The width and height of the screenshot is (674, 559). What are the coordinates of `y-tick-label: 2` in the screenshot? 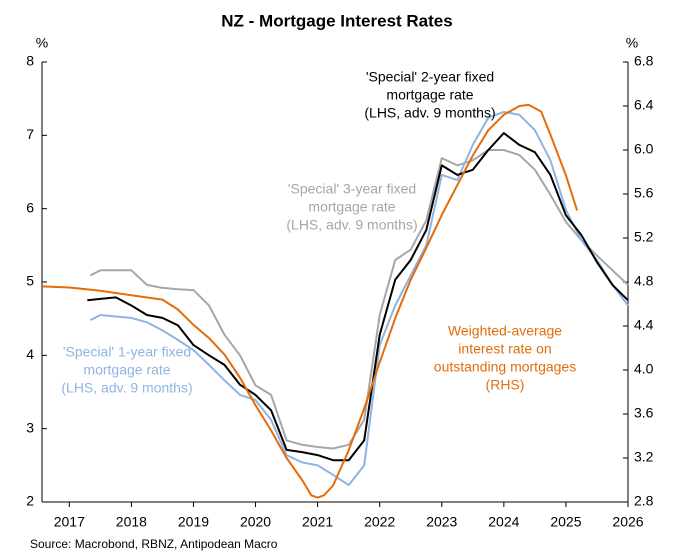 It's located at (30, 501).